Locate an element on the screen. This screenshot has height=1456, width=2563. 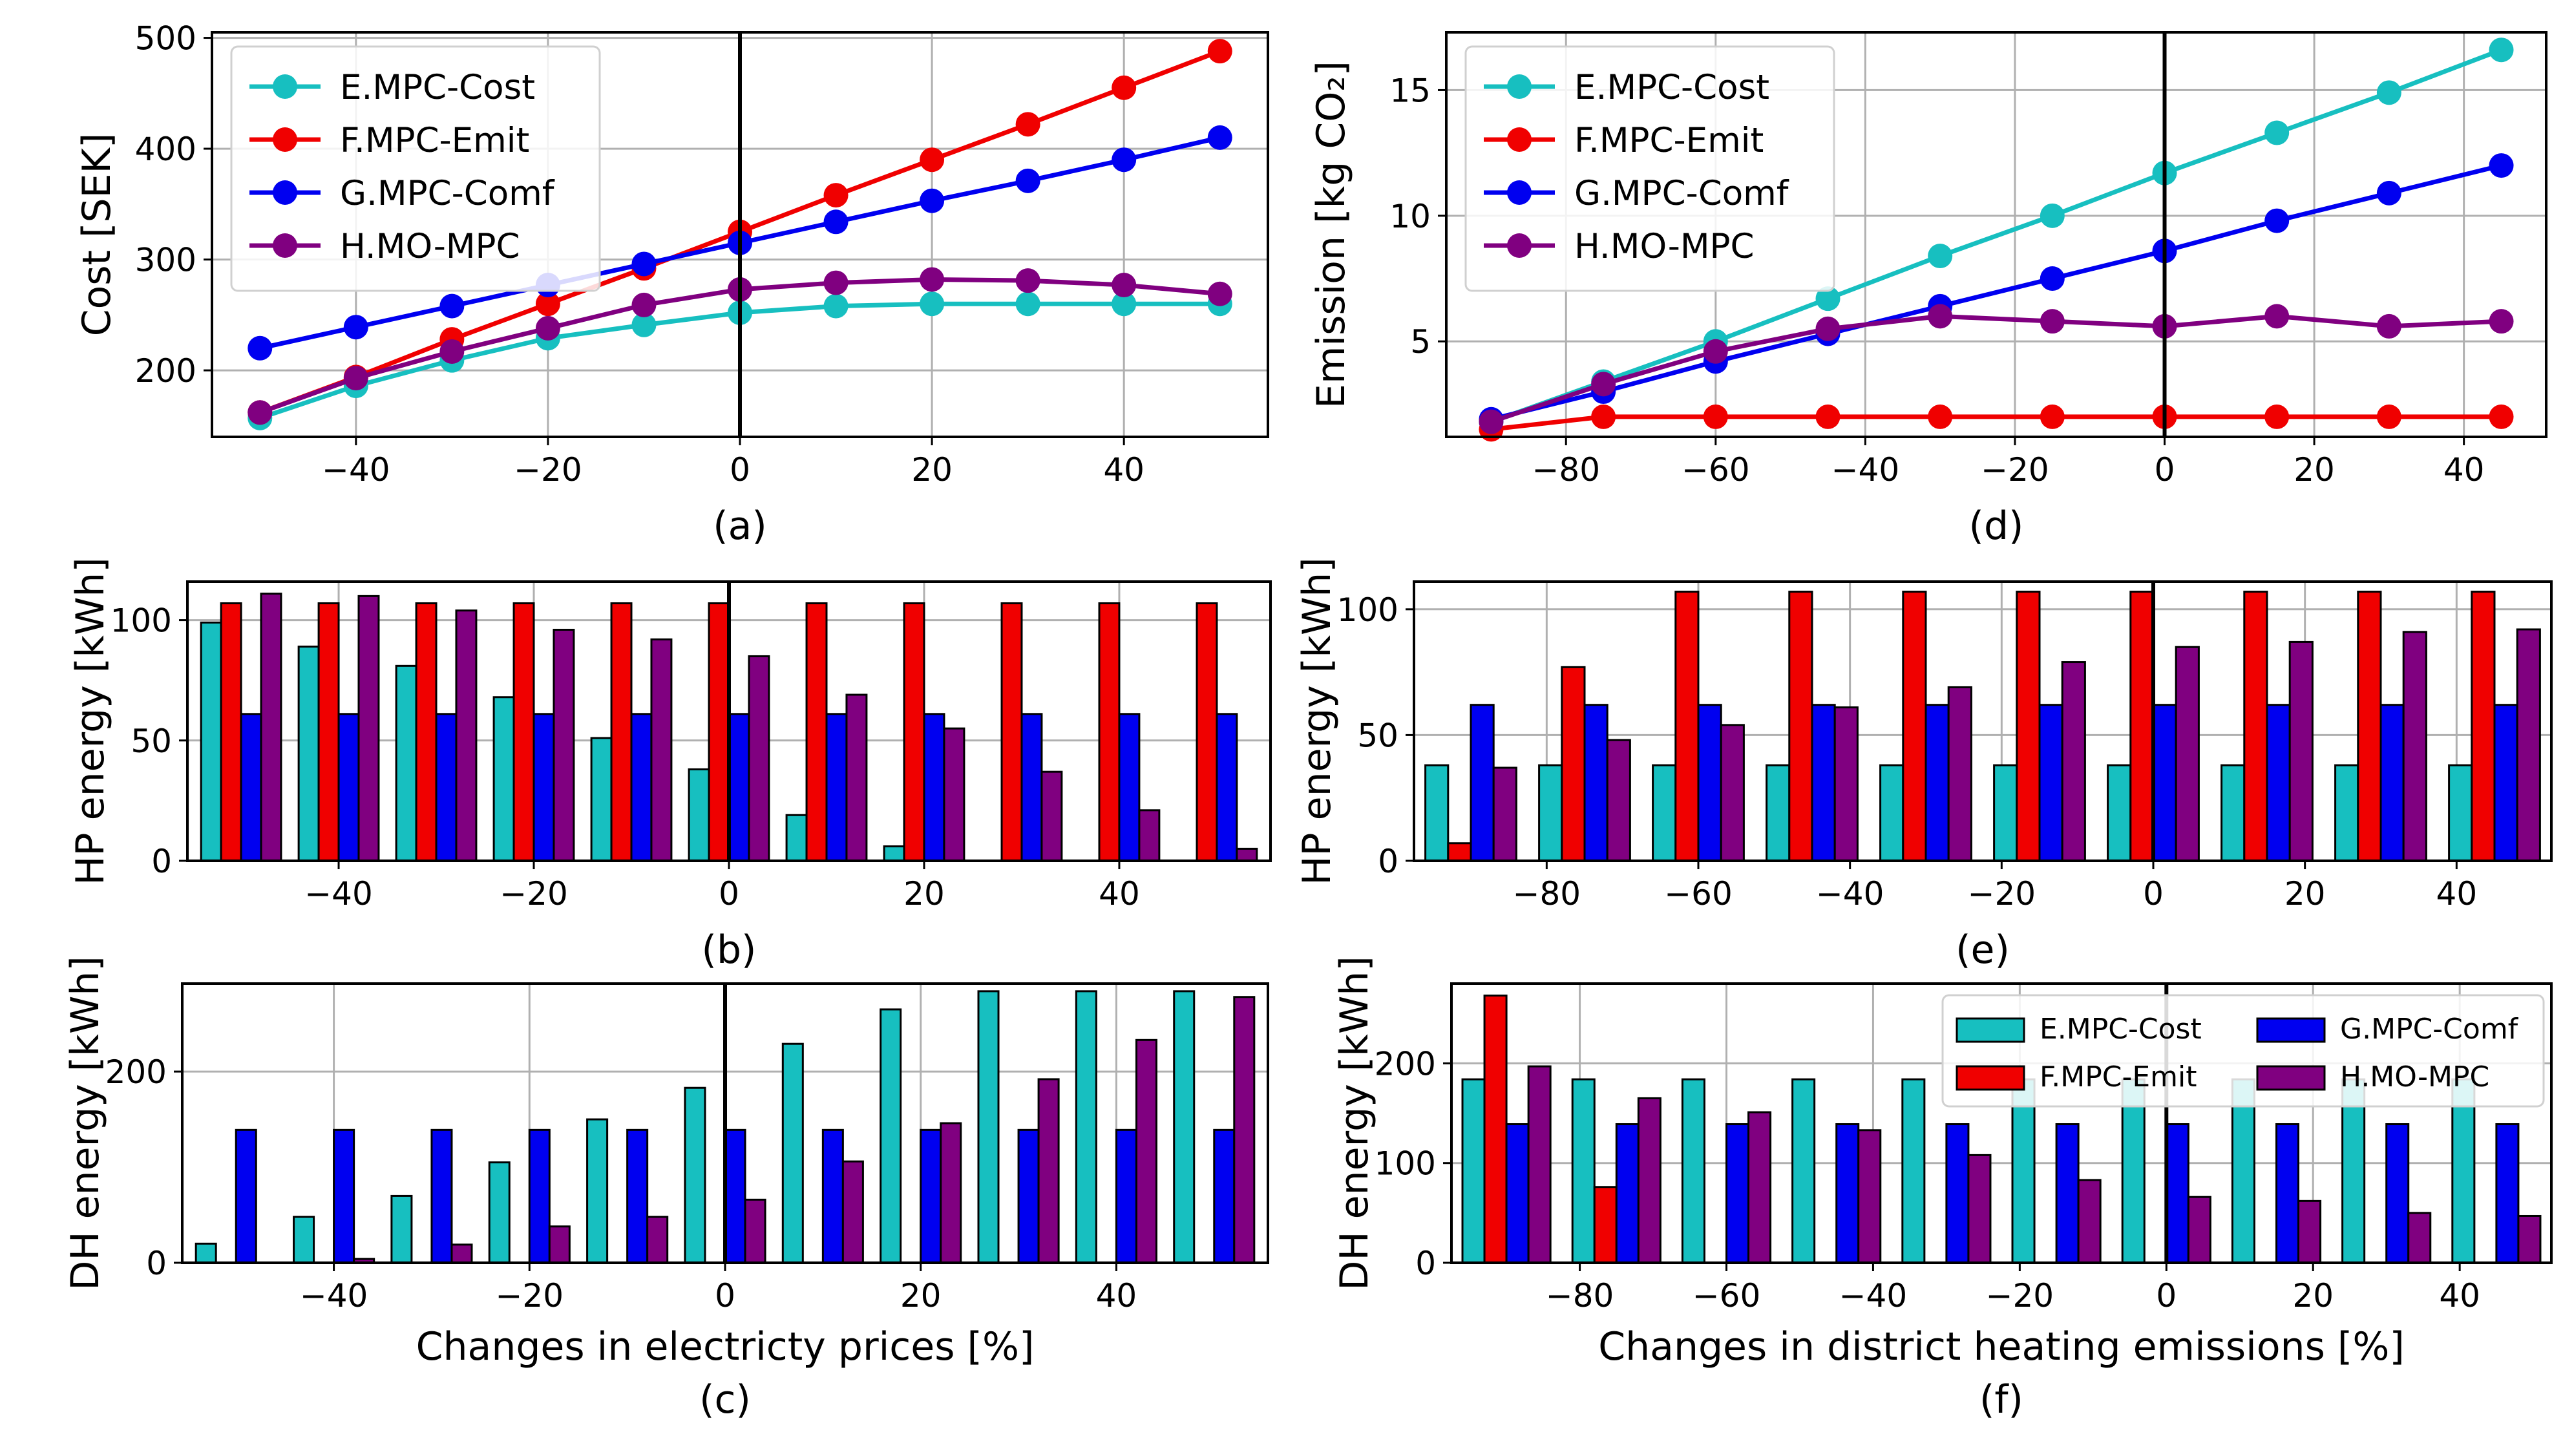
x-tick-label: 0 is located at coordinates (725, 1295).